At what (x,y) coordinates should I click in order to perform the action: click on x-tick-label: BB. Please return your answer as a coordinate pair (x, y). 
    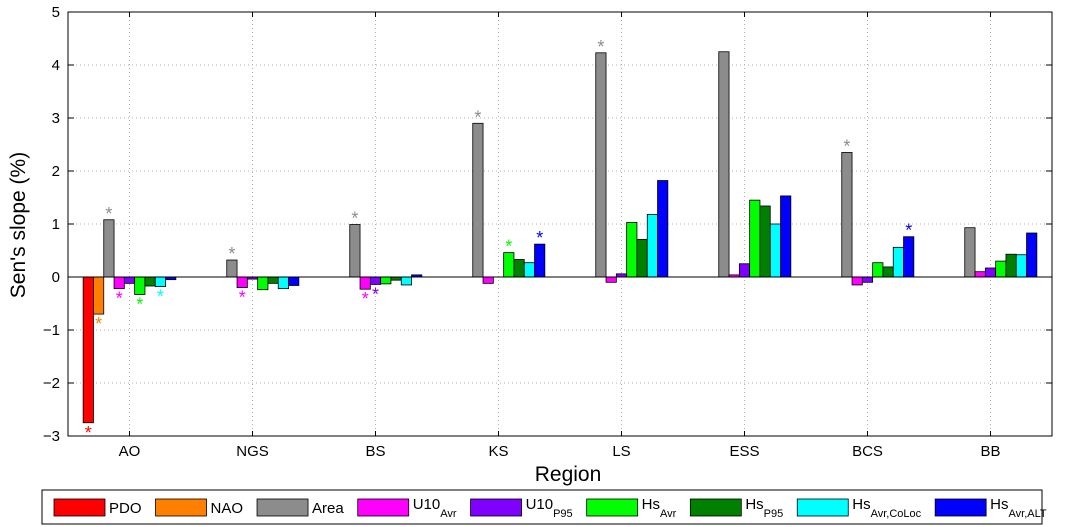
    Looking at the image, I should click on (990, 451).